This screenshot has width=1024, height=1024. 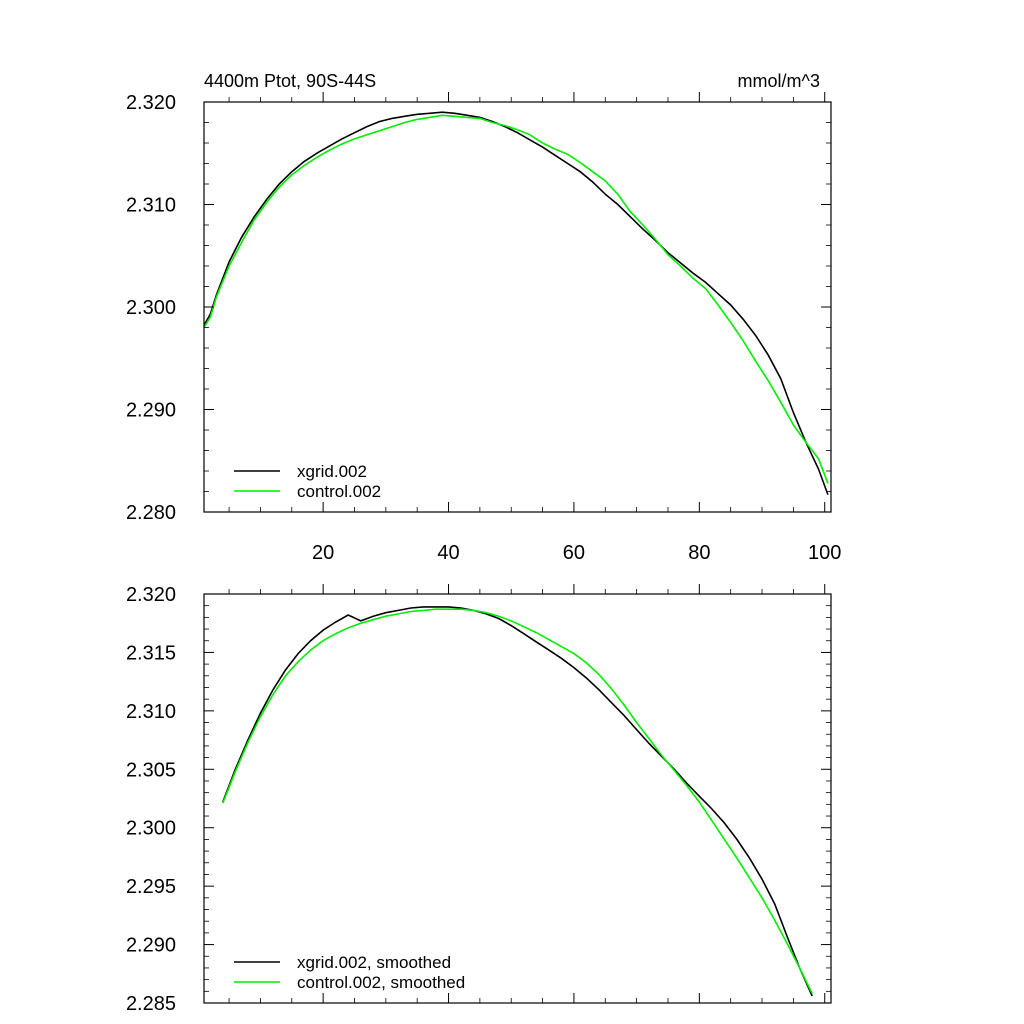 What do you see at coordinates (151, 770) in the screenshot?
I see `y-tick-label: 2.305` at bounding box center [151, 770].